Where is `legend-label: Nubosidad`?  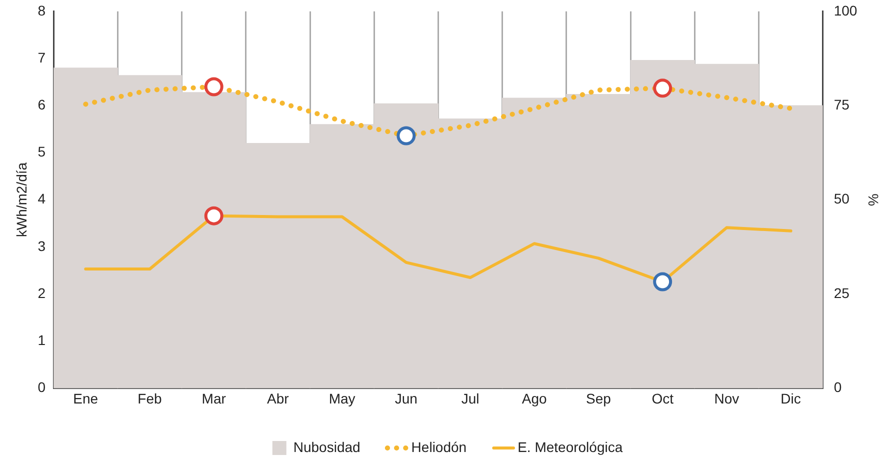 legend-label: Nubosidad is located at coordinates (326, 446).